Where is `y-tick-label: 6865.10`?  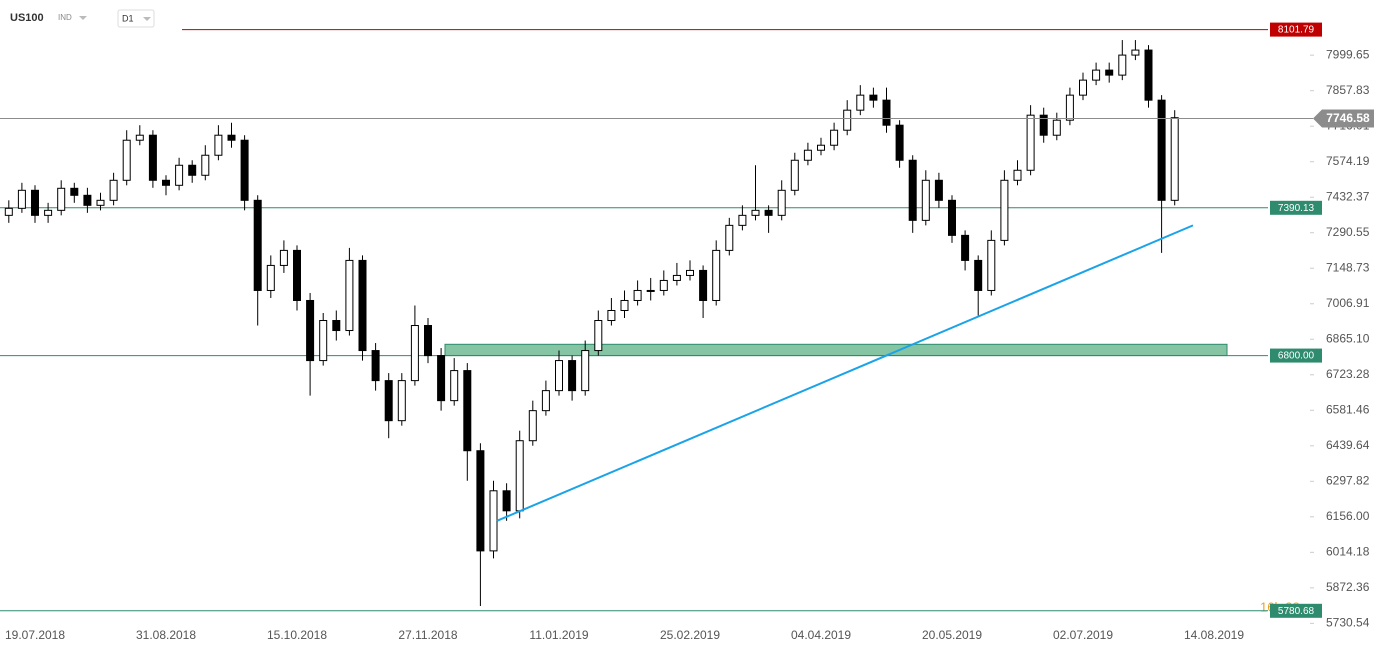 y-tick-label: 6865.10 is located at coordinates (1348, 338).